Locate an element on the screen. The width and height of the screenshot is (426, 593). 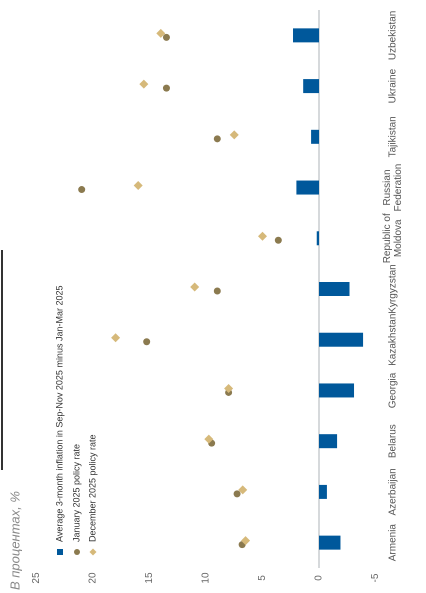
unit-label-group: В процентах, % is located at coordinates (11, 420).